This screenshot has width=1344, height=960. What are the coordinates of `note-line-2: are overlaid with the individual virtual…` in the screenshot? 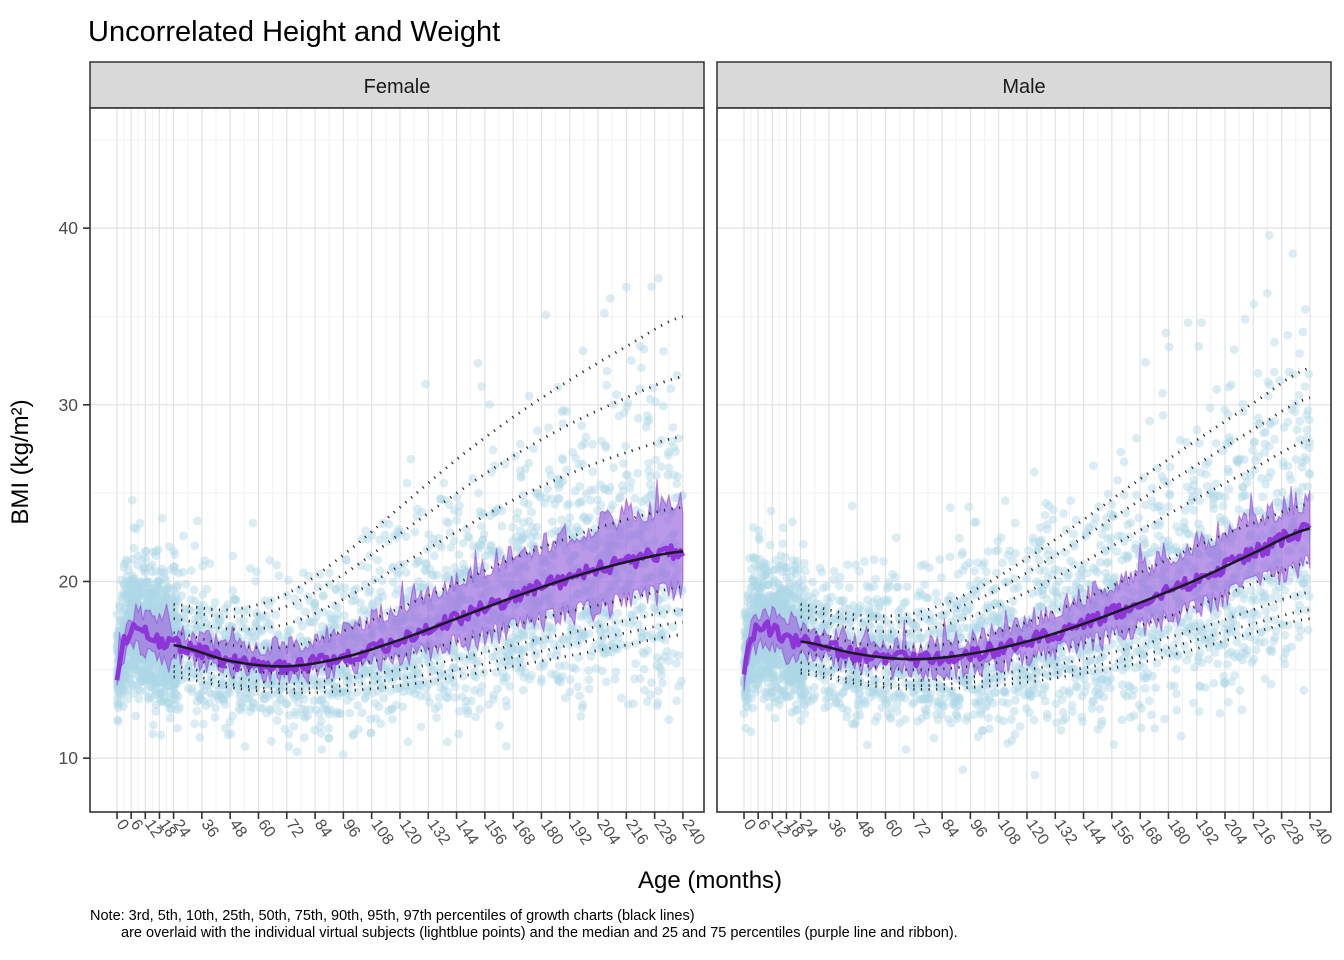 It's located at (539, 933).